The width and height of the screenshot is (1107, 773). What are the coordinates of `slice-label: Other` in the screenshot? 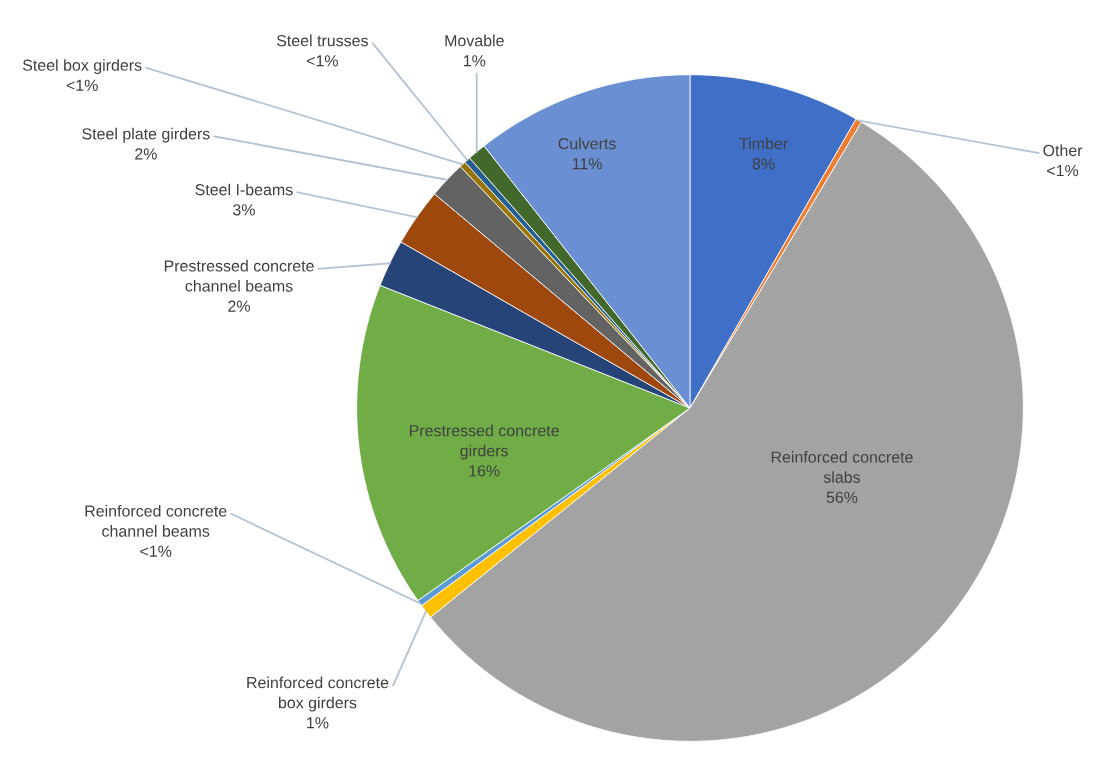 It's located at (1063, 150).